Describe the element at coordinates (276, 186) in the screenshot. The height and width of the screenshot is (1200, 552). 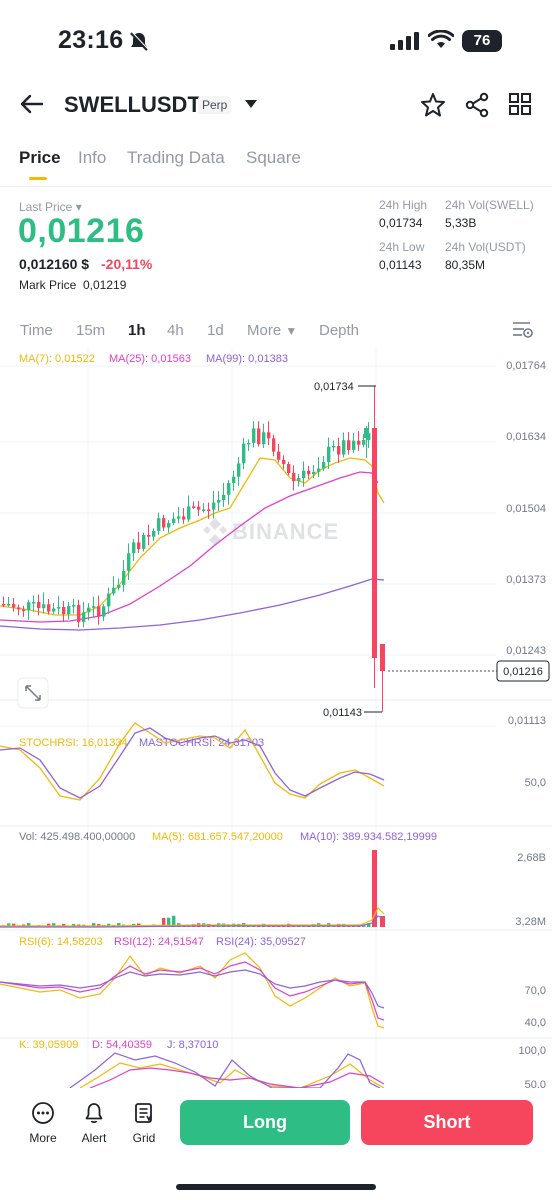
I see `divider` at that location.